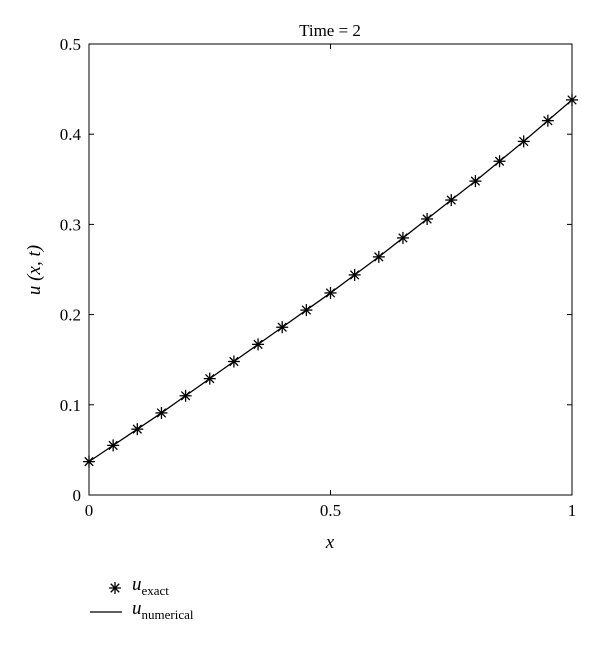 The width and height of the screenshot is (600, 645). I want to click on y-tick-label: 0.4, so click(71, 134).